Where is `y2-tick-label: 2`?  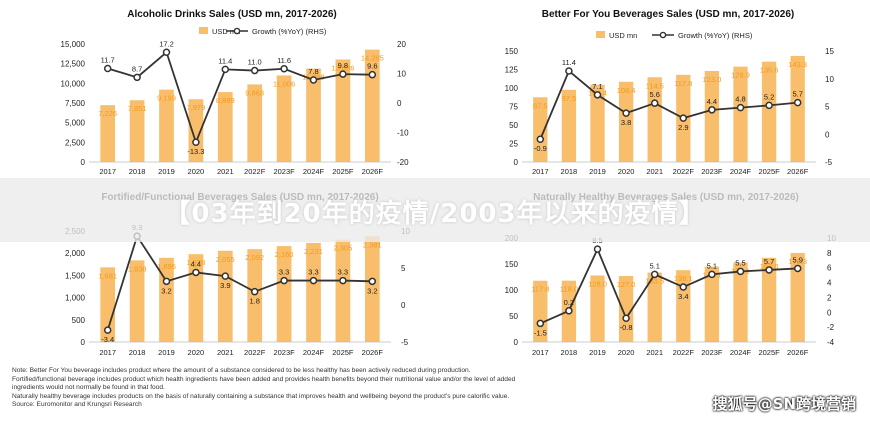
y2-tick-label: 2 is located at coordinates (829, 297).